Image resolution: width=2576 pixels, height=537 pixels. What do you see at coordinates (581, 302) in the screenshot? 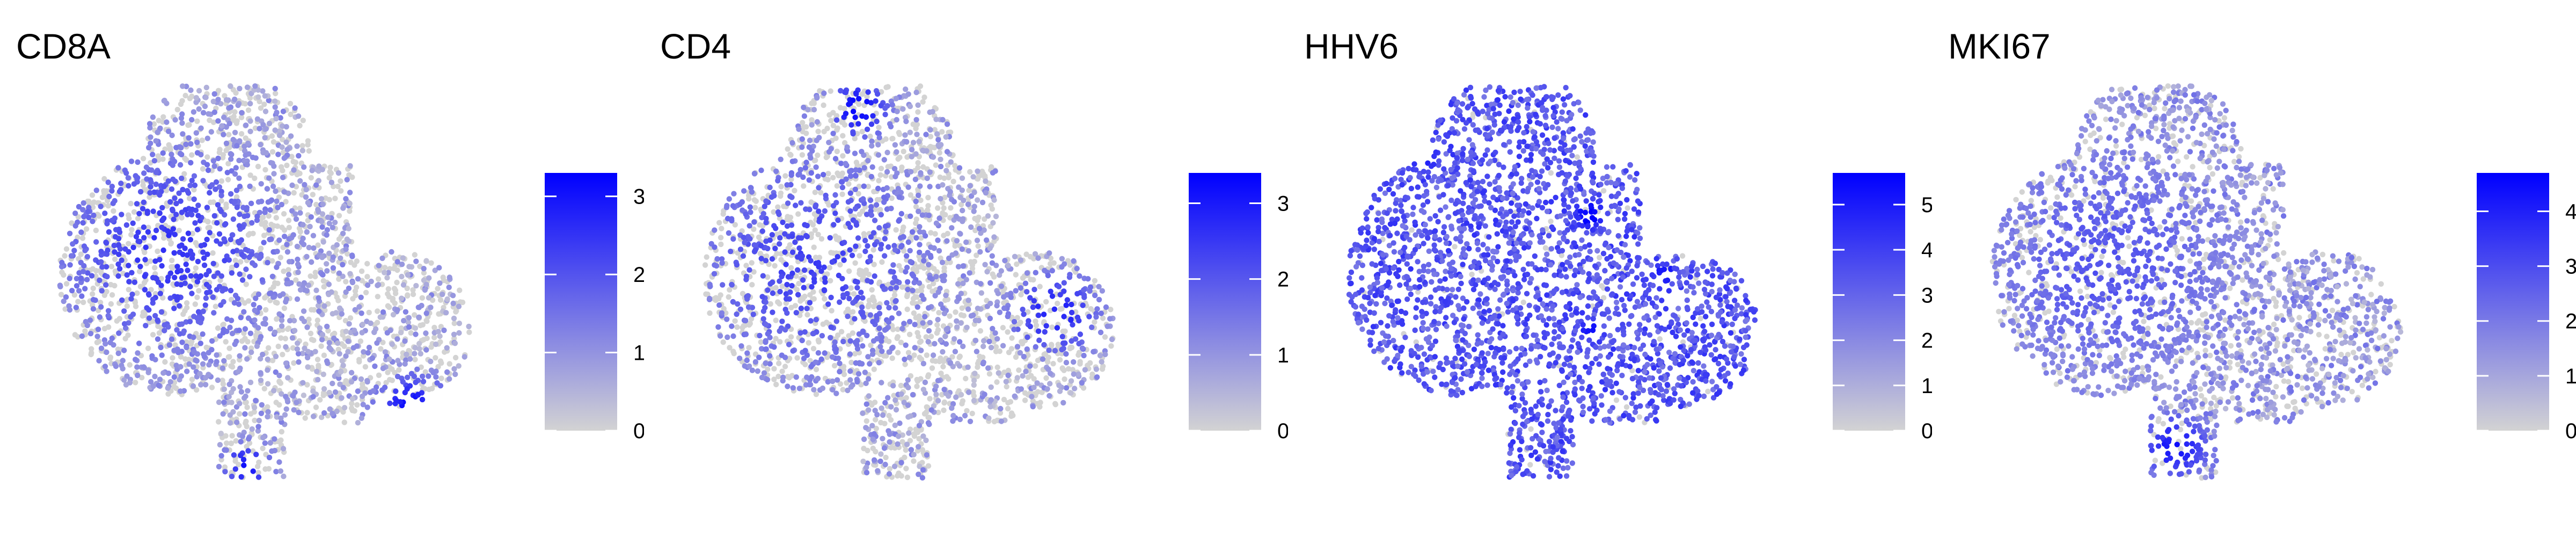
I see `colorbar` at bounding box center [581, 302].